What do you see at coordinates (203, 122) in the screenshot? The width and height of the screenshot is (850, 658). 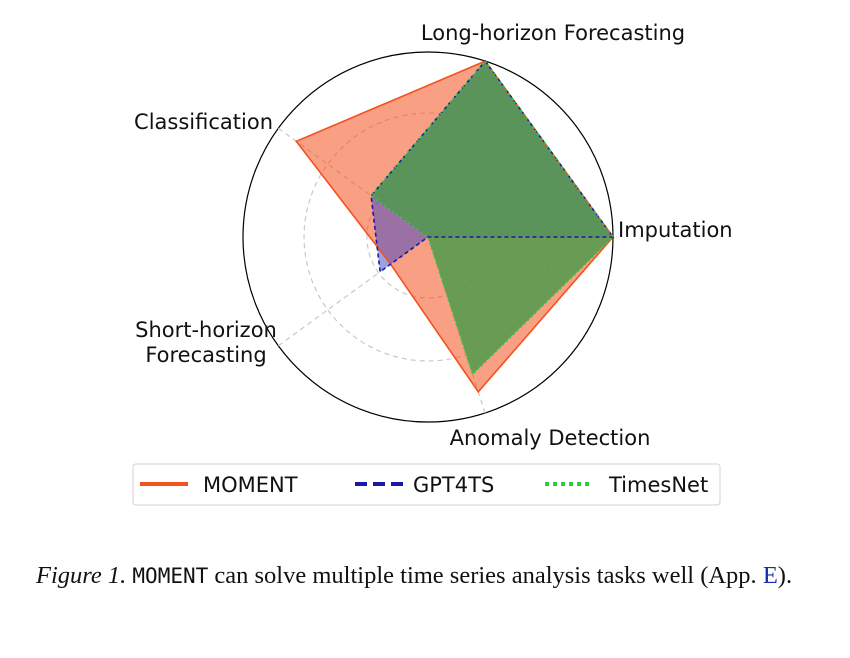 I see `axis-label-5: Classification` at bounding box center [203, 122].